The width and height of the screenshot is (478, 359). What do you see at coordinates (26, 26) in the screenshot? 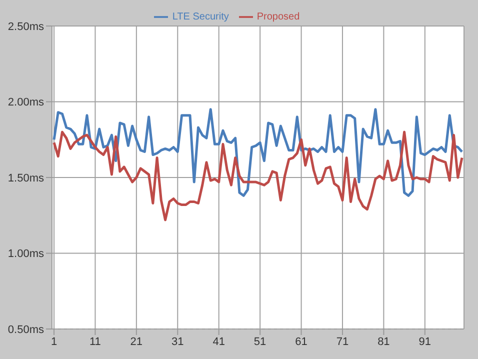
I see `y-tick-label: 2.50ms` at bounding box center [26, 26].